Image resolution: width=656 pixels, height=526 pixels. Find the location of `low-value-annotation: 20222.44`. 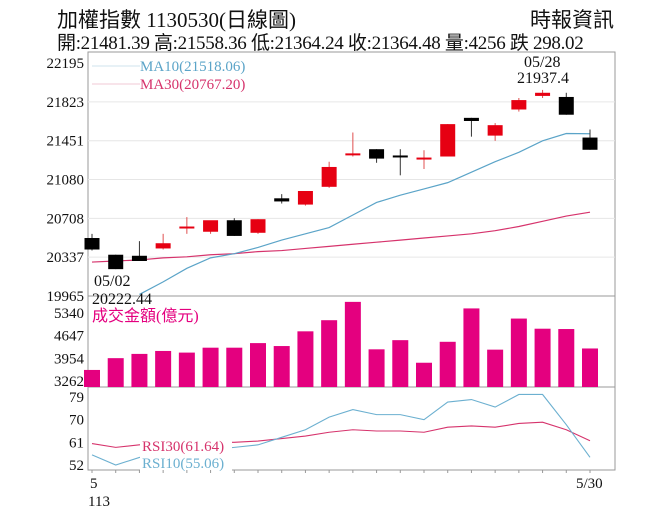

low-value-annotation: 20222.44 is located at coordinates (122, 299).